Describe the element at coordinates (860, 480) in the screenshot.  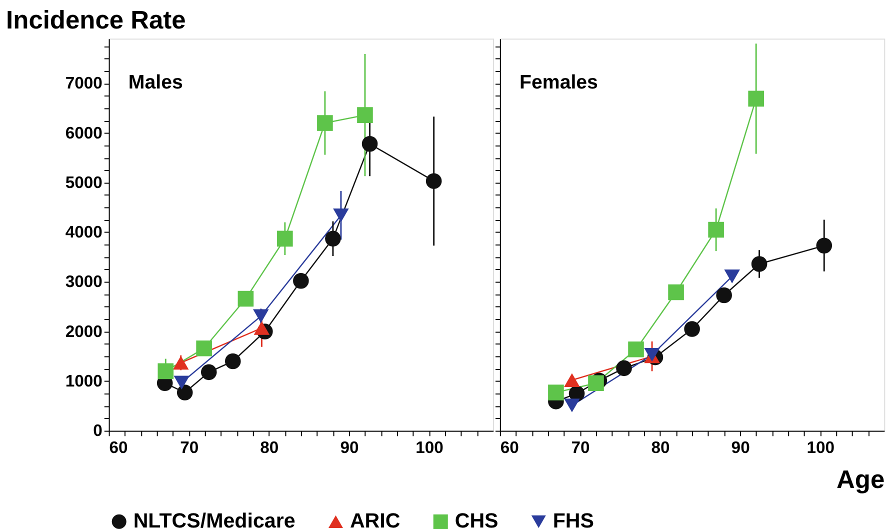
I see `x-axis-title: Age` at that location.